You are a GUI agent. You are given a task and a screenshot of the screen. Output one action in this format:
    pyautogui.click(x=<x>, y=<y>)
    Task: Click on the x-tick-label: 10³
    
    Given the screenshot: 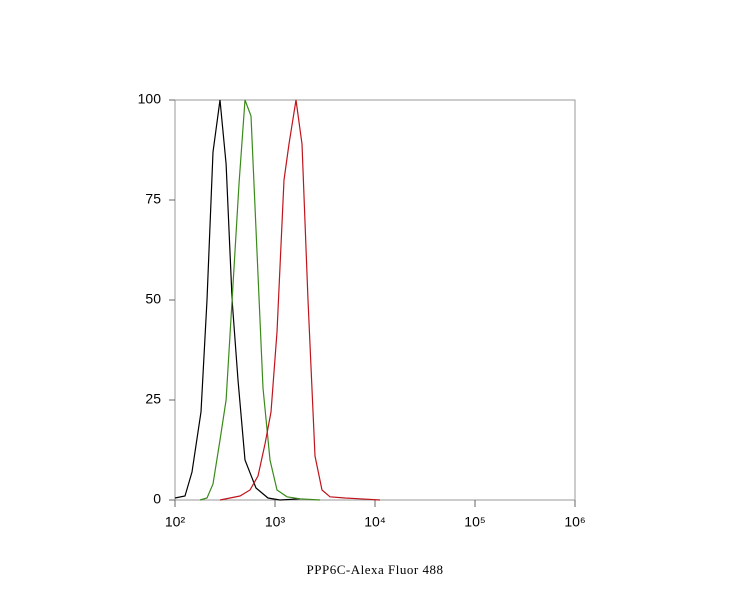 What is the action you would take?
    pyautogui.click(x=275, y=522)
    